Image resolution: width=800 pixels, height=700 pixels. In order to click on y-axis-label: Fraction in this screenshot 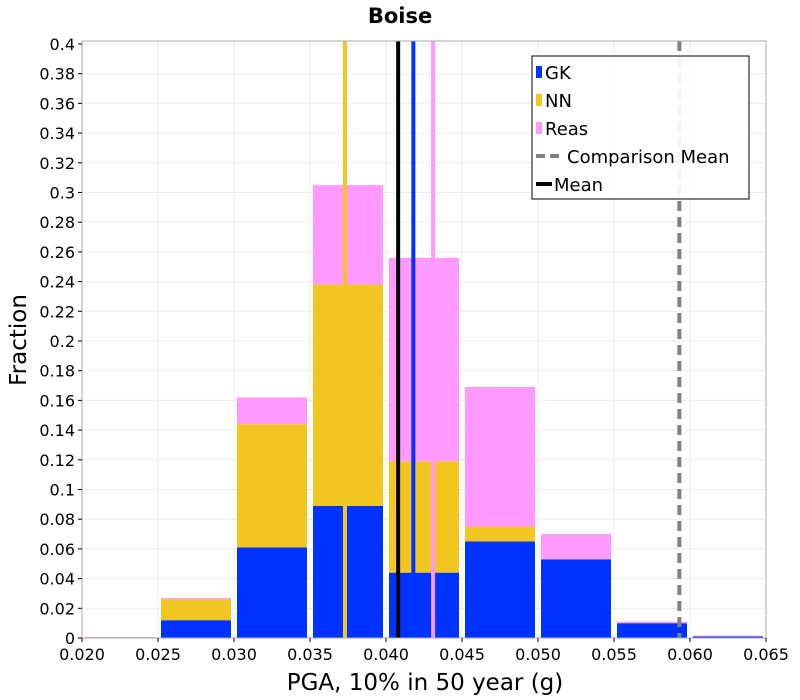, I will do `click(19, 340)`.